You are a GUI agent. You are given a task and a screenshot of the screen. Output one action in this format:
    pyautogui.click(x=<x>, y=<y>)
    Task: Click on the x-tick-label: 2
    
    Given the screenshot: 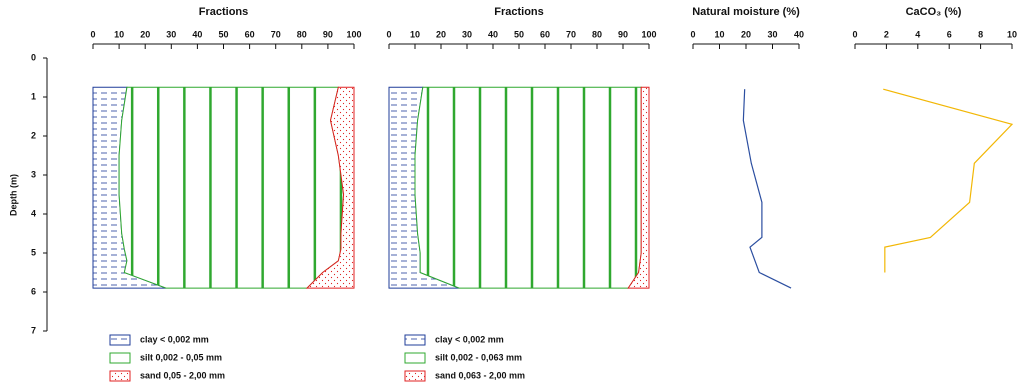 What is the action you would take?
    pyautogui.click(x=886, y=34)
    